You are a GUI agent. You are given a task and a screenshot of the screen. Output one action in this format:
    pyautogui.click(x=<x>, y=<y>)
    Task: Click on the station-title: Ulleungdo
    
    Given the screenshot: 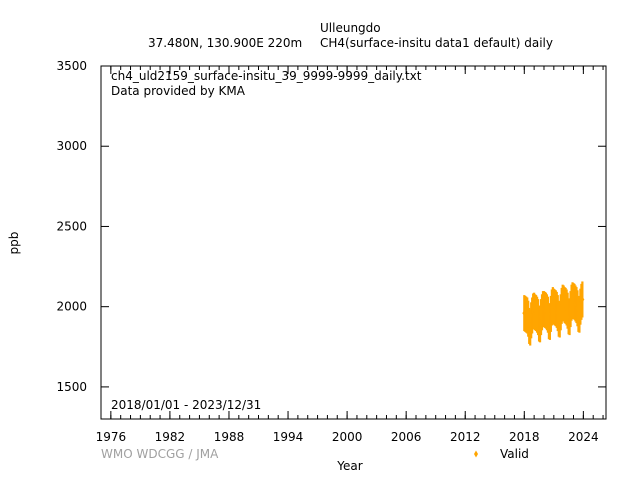 What is the action you would take?
    pyautogui.click(x=350, y=28)
    